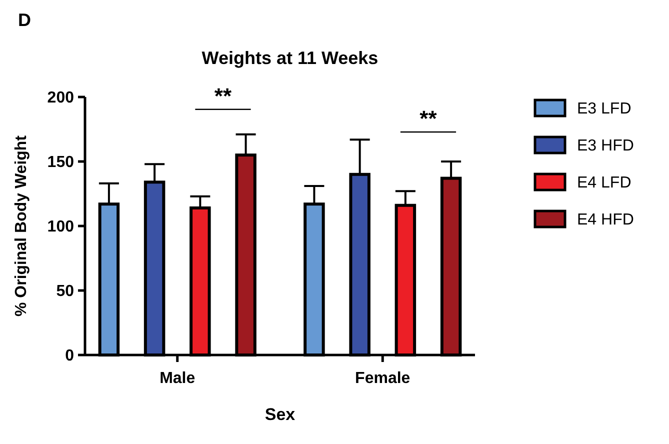  Describe the element at coordinates (178, 378) in the screenshot. I see `x-tick-label: Male` at that location.